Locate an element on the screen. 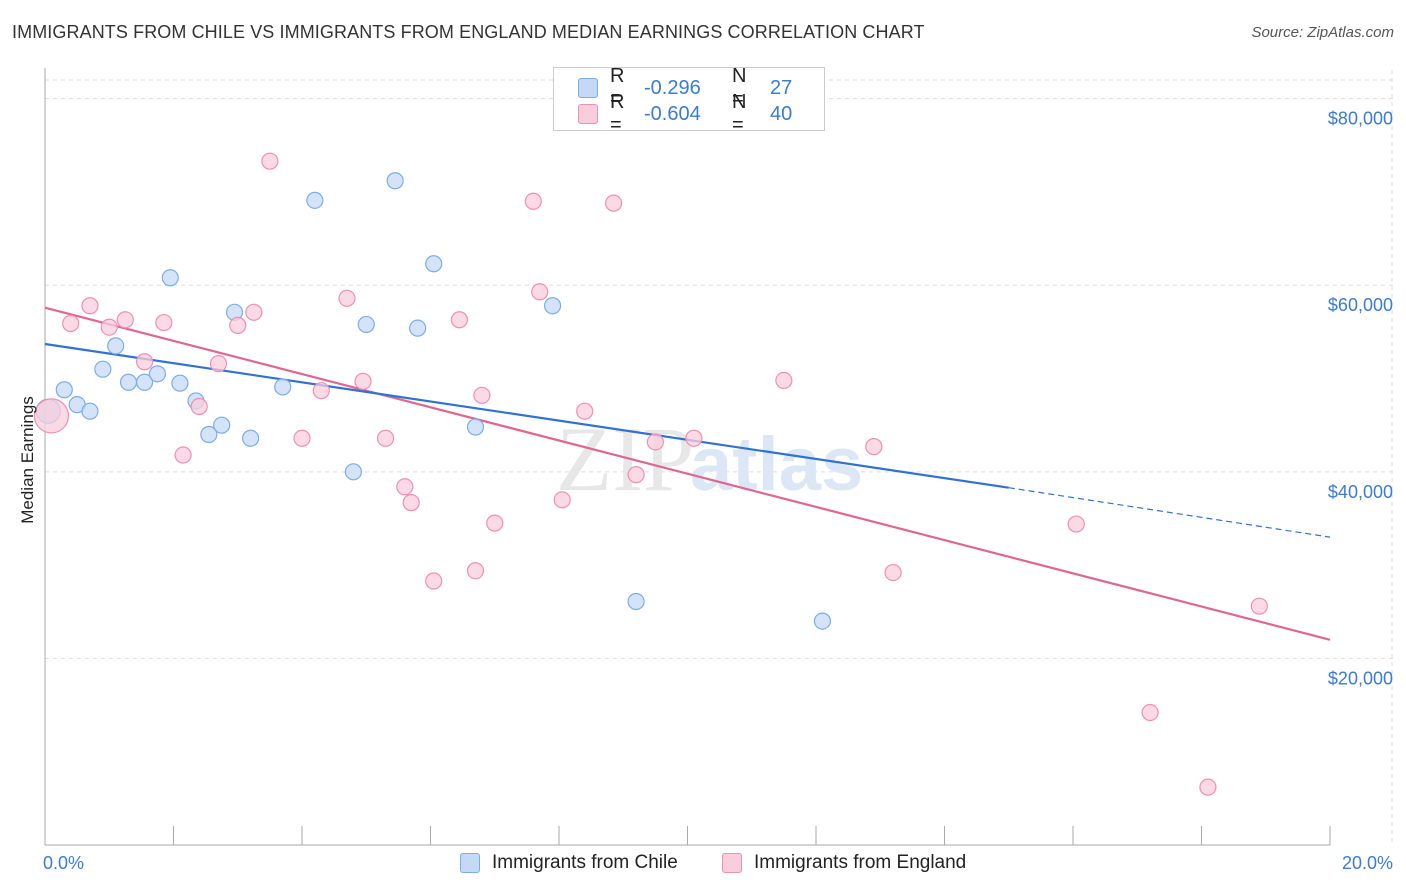 The width and height of the screenshot is (1406, 892). r-value: -0.604 is located at coordinates (672, 113).